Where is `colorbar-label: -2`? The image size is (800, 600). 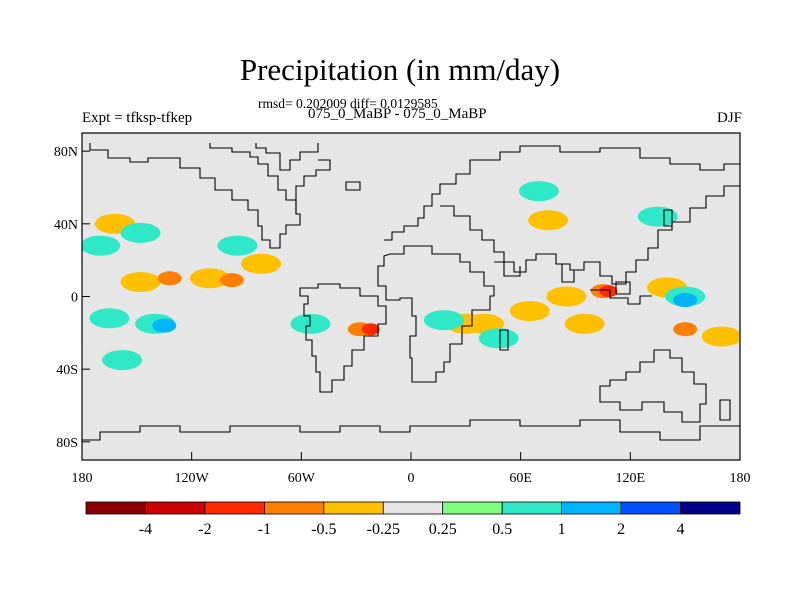
colorbar-label: -2 is located at coordinates (204, 529).